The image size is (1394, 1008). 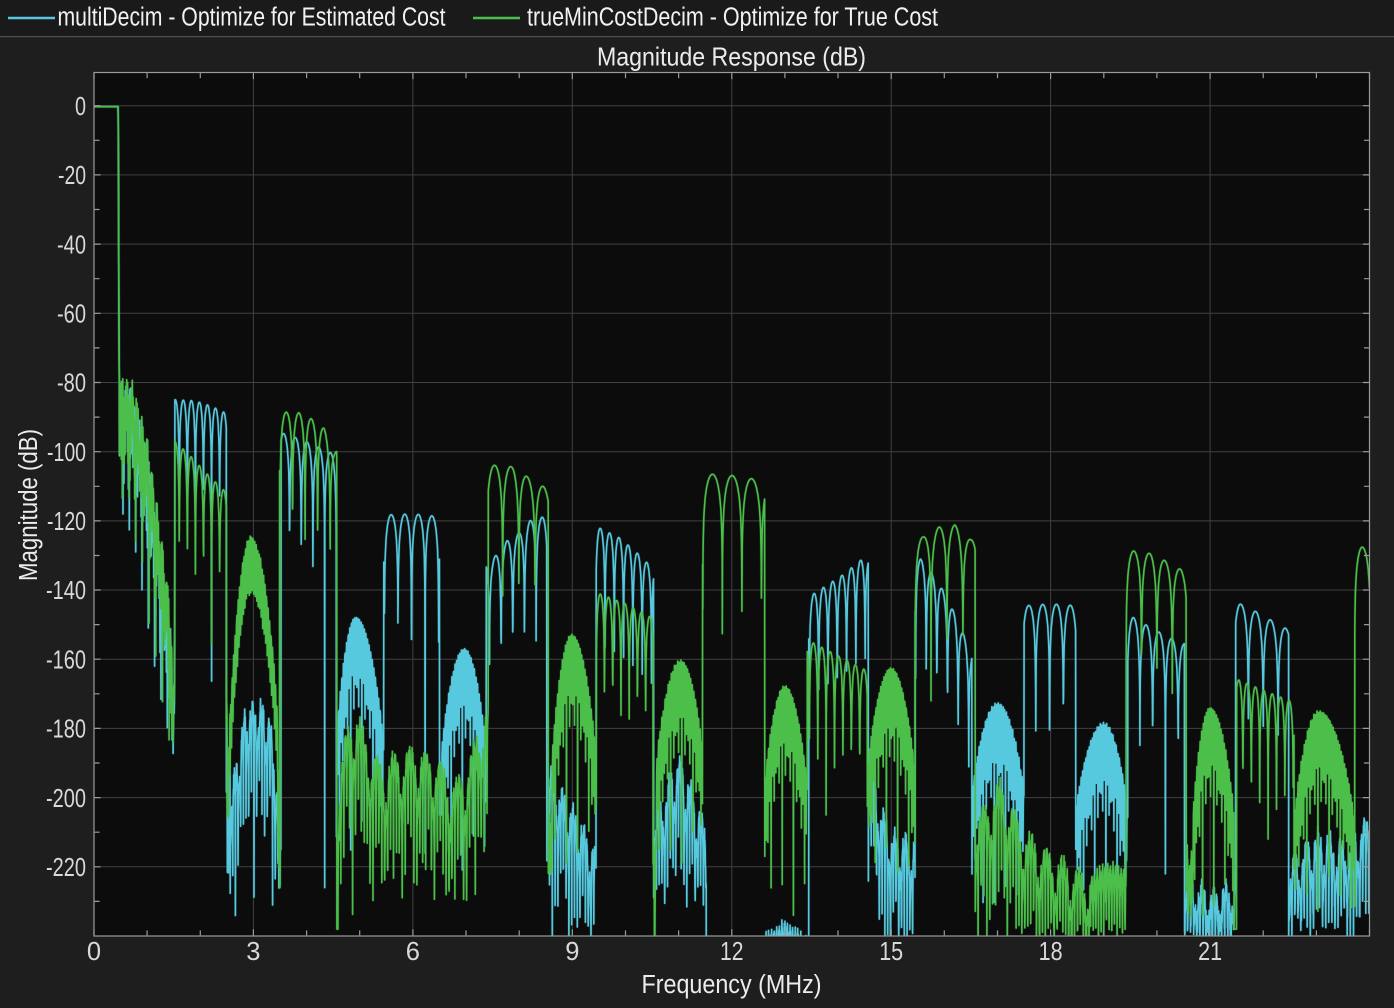 What do you see at coordinates (71, 315) in the screenshot?
I see `svg-text: -60` at bounding box center [71, 315].